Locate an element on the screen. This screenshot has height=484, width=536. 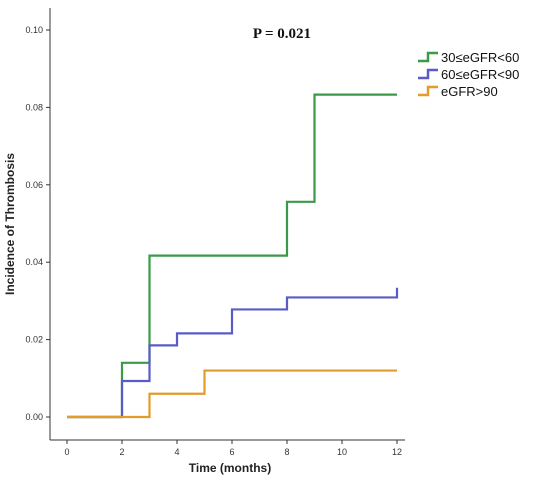
x-axis-title: Time (months) is located at coordinates (230, 468).